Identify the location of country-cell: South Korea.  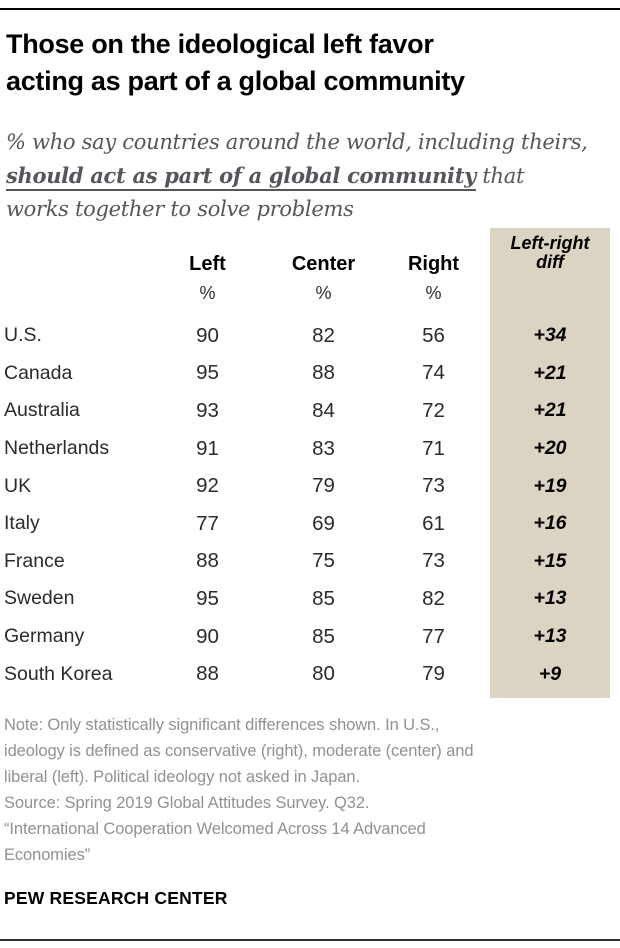
(58, 673).